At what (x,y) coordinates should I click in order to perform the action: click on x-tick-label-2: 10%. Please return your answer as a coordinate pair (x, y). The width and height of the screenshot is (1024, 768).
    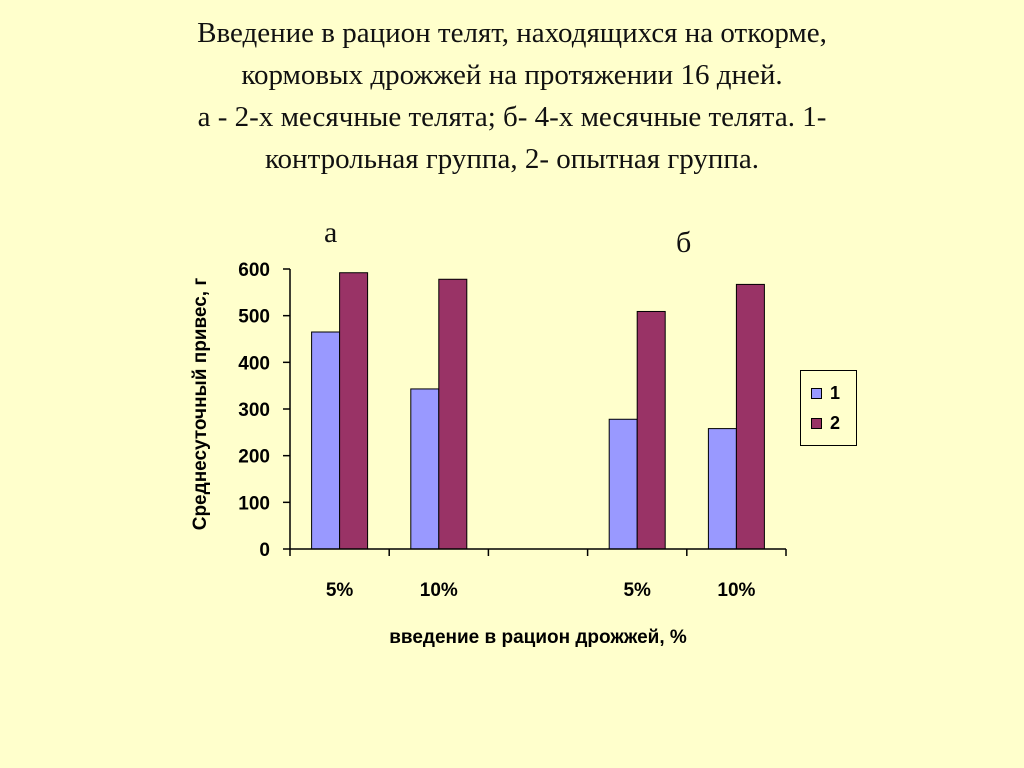
    Looking at the image, I should click on (439, 590).